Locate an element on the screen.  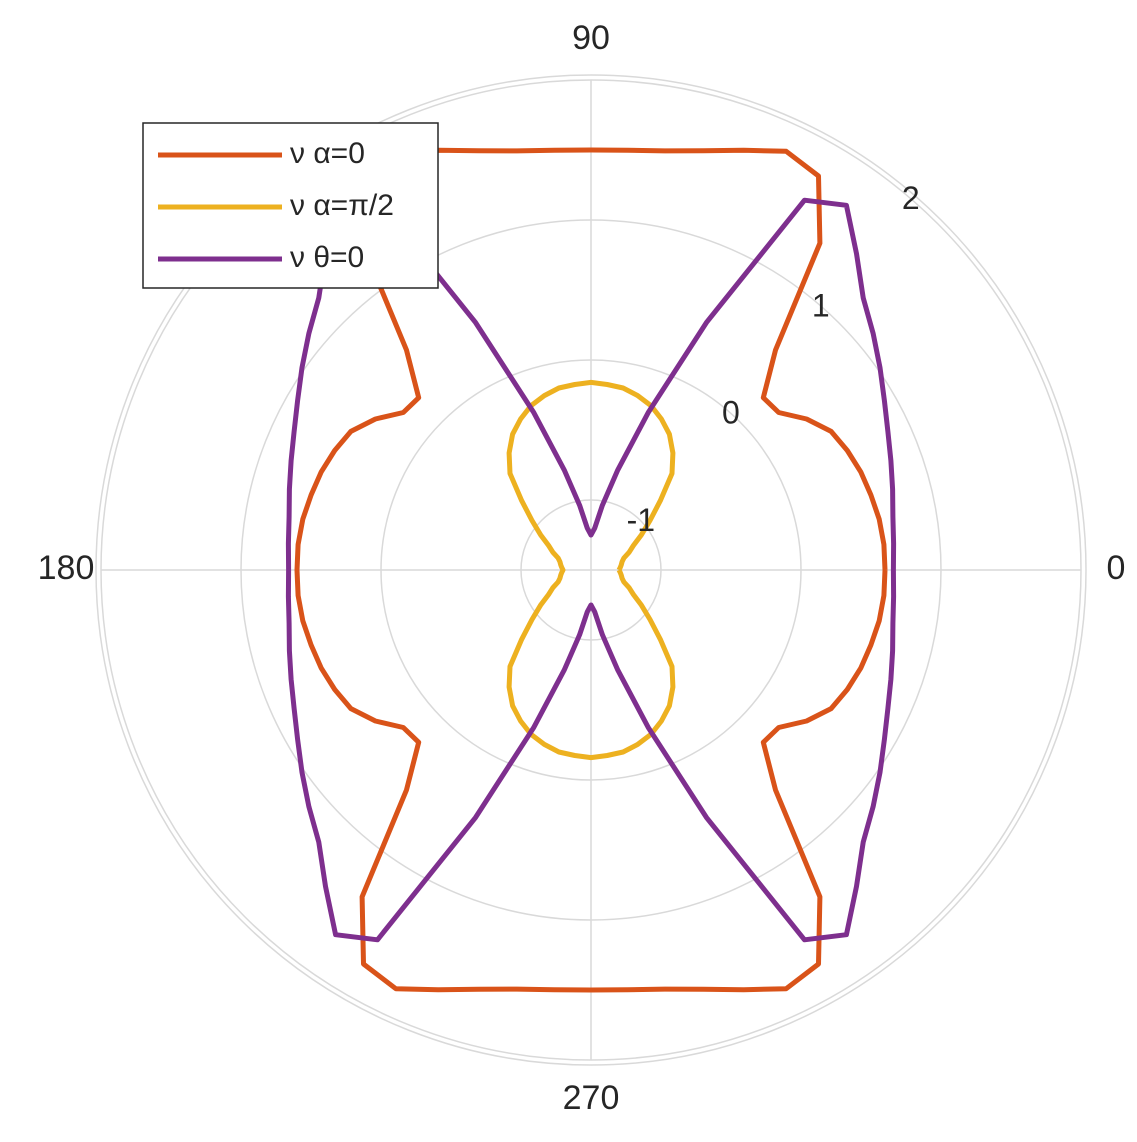
r-grid-circle is located at coordinates (591, 570).